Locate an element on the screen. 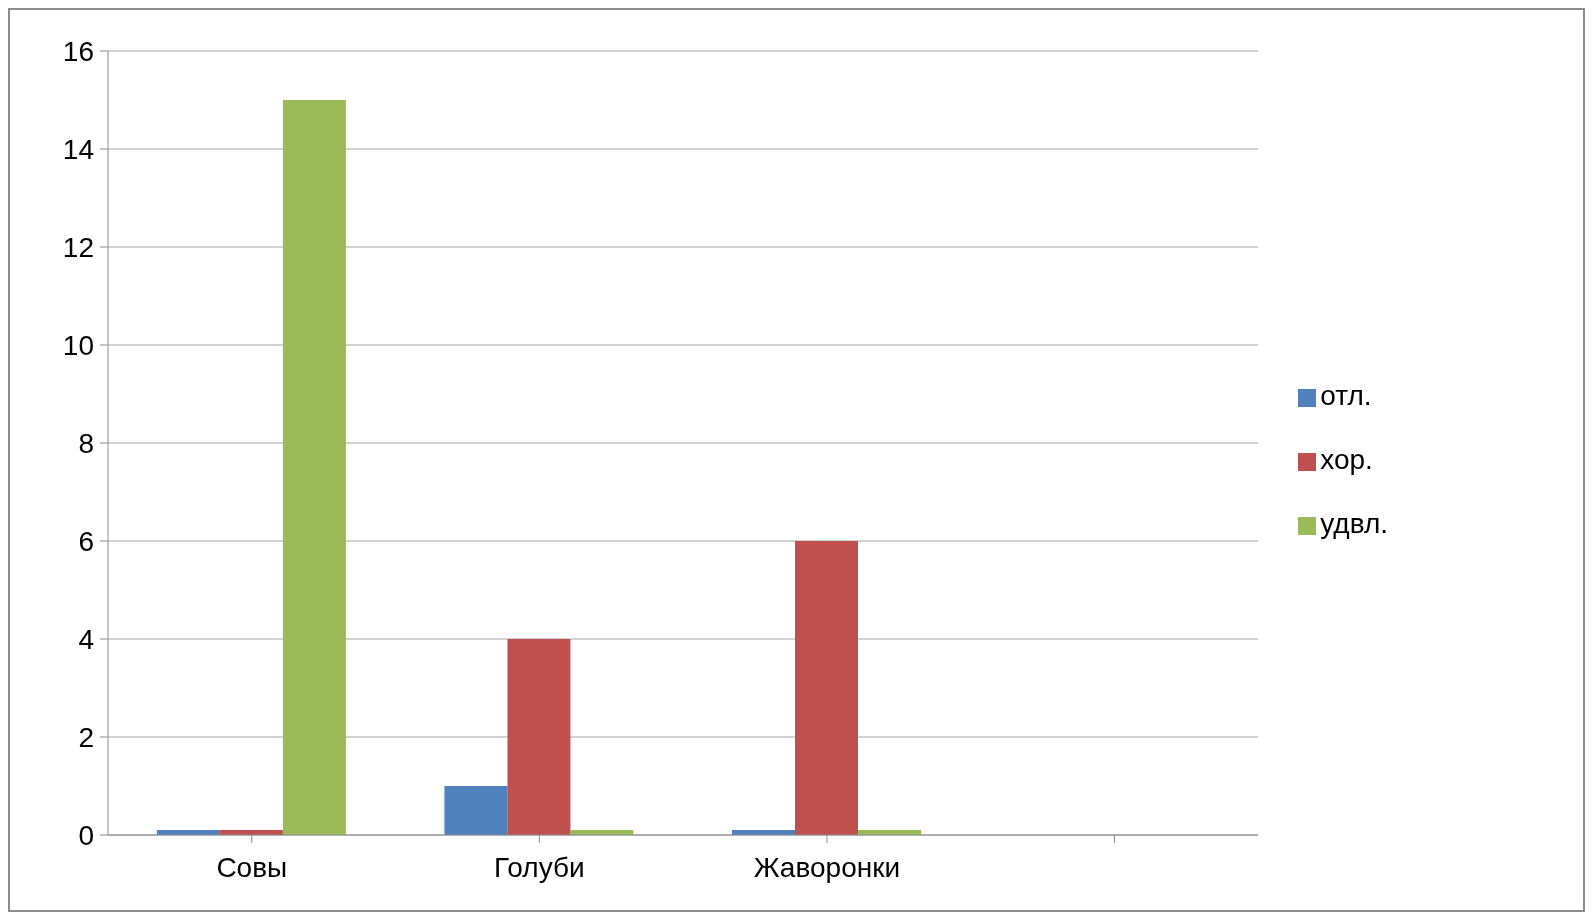 This screenshot has height=920, width=1593. y-tick-label: 0 is located at coordinates (86, 835).